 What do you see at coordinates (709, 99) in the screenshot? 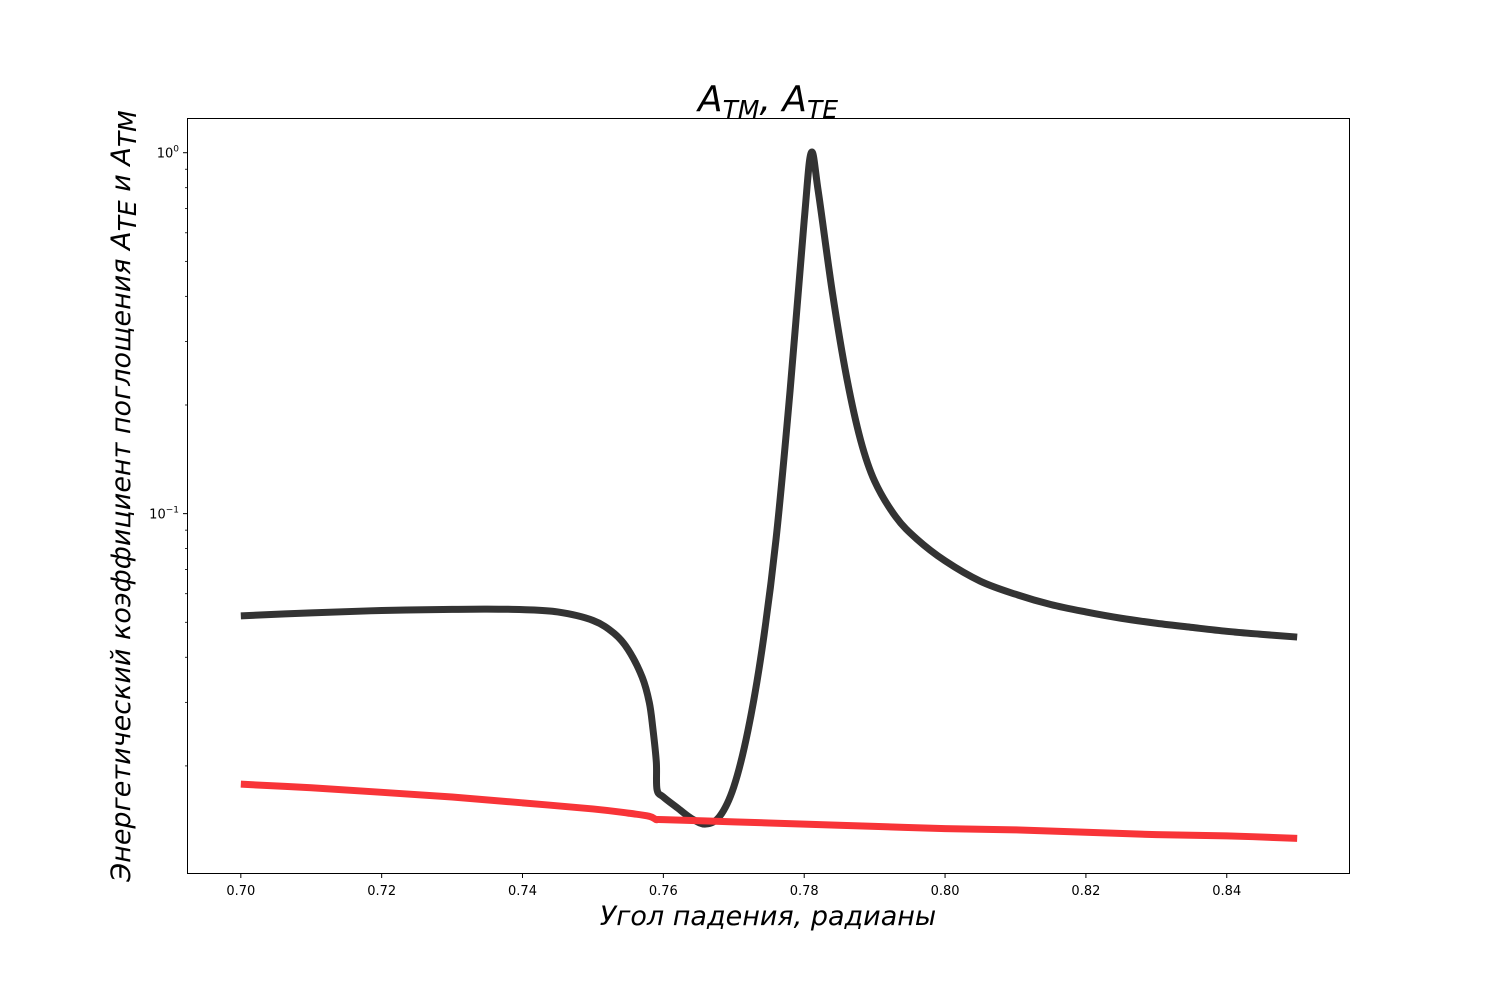
I see `chart-title-symbol-1: A` at bounding box center [709, 99].